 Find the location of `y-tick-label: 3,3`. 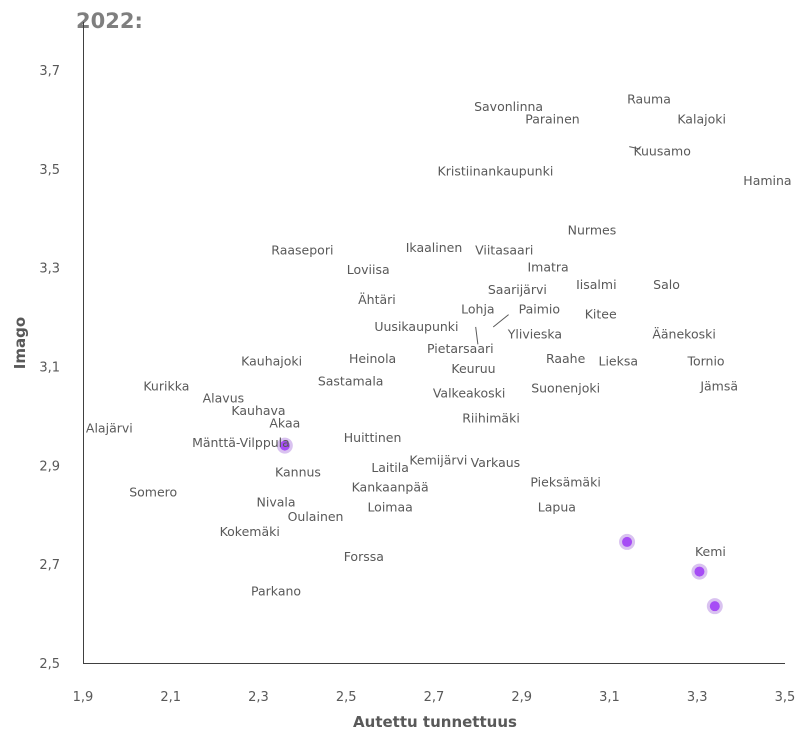

y-tick-label: 3,3 is located at coordinates (49, 269).